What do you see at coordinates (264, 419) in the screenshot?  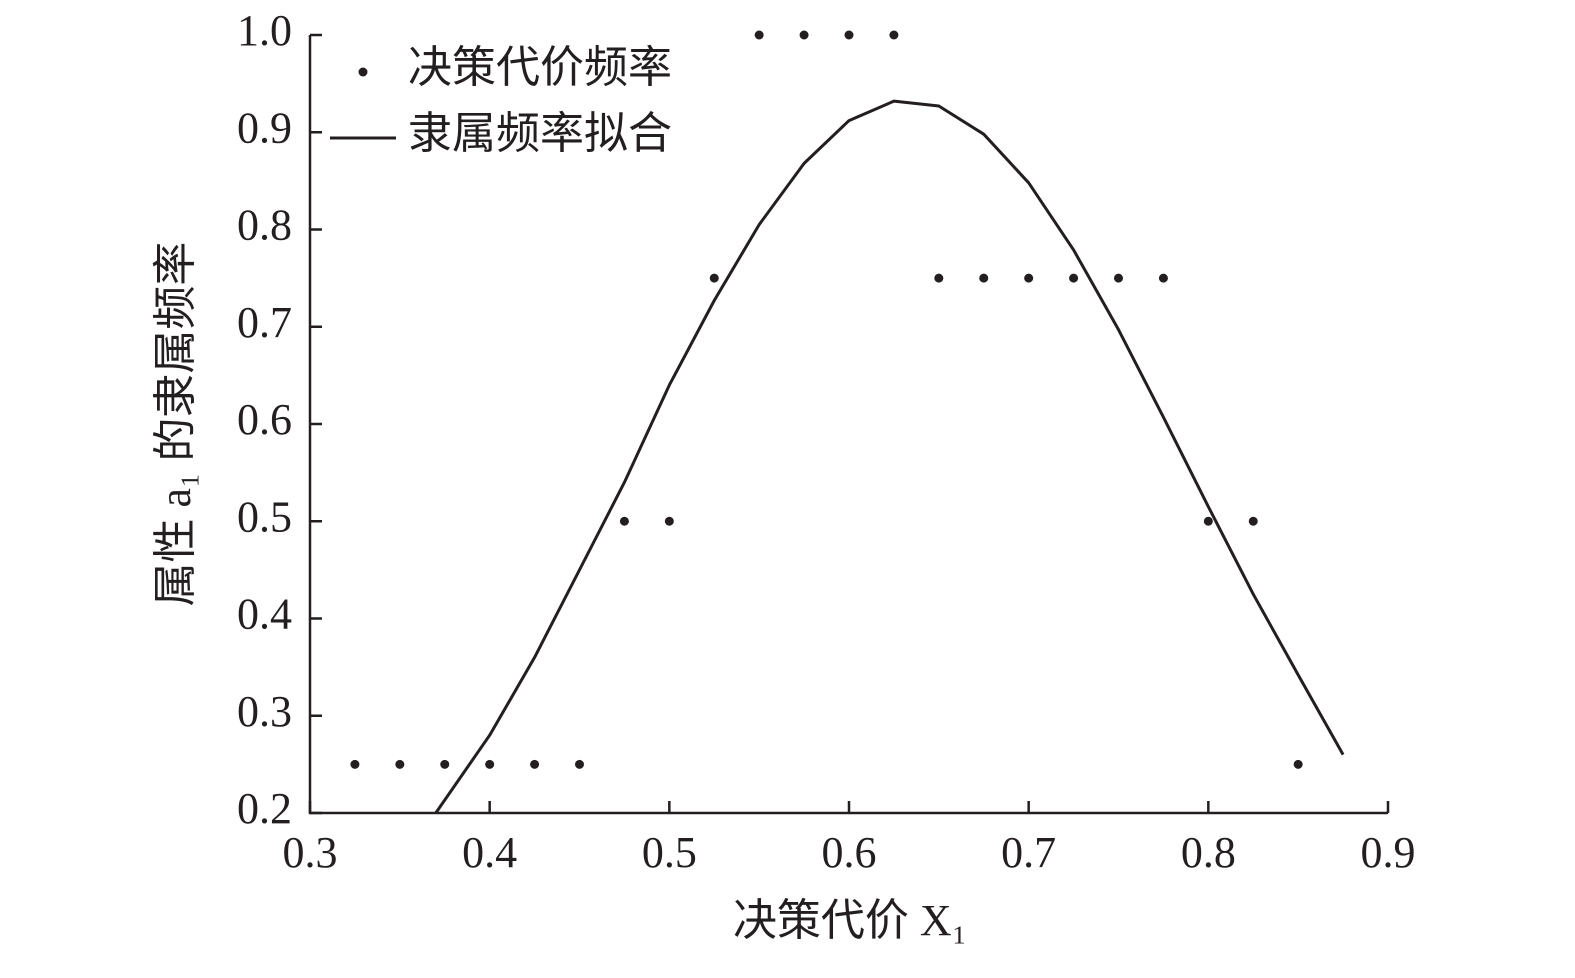 I see `y-tick-label: 0.6` at bounding box center [264, 419].